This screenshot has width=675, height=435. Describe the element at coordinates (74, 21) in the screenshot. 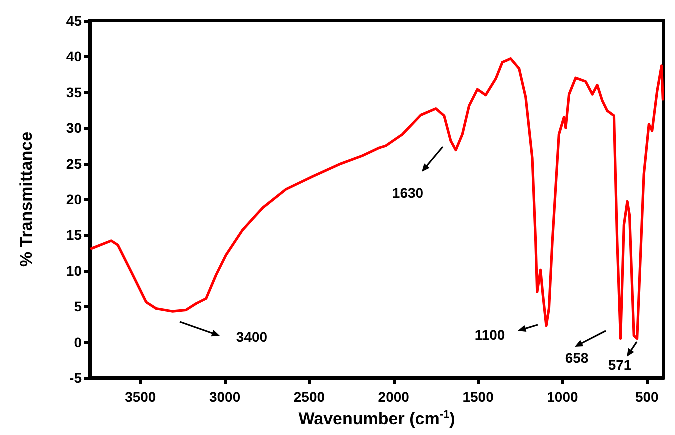

I see `y-tick-label: 45` at that location.